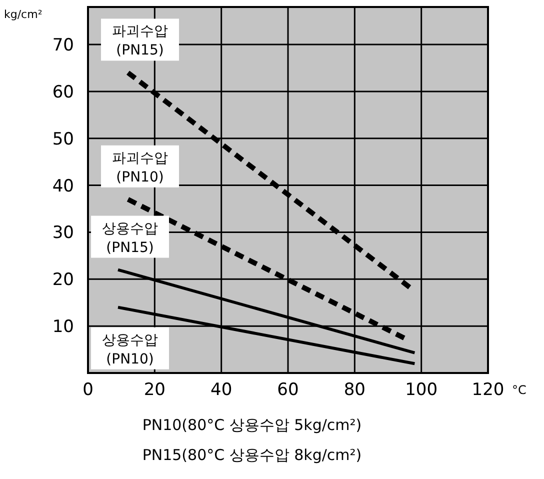 This screenshot has height=479, width=544. Describe the element at coordinates (421, 390) in the screenshot. I see `x-tick-label: 100` at that location.